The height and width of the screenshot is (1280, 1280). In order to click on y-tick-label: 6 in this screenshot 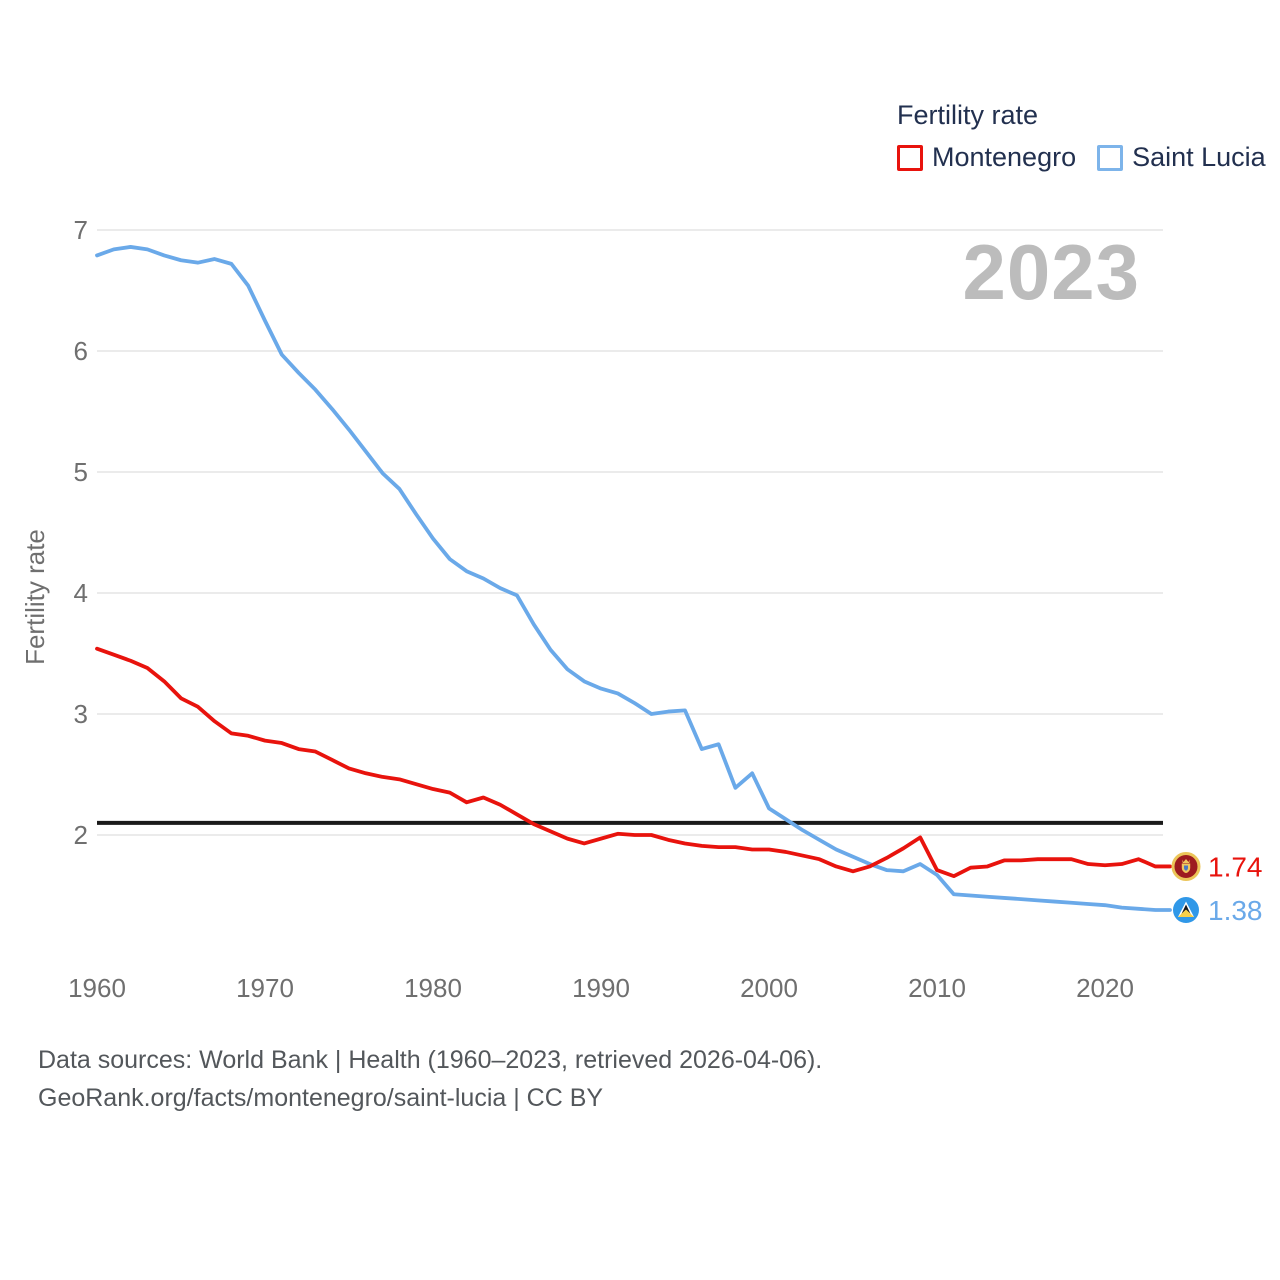, I will do `click(81, 351)`.